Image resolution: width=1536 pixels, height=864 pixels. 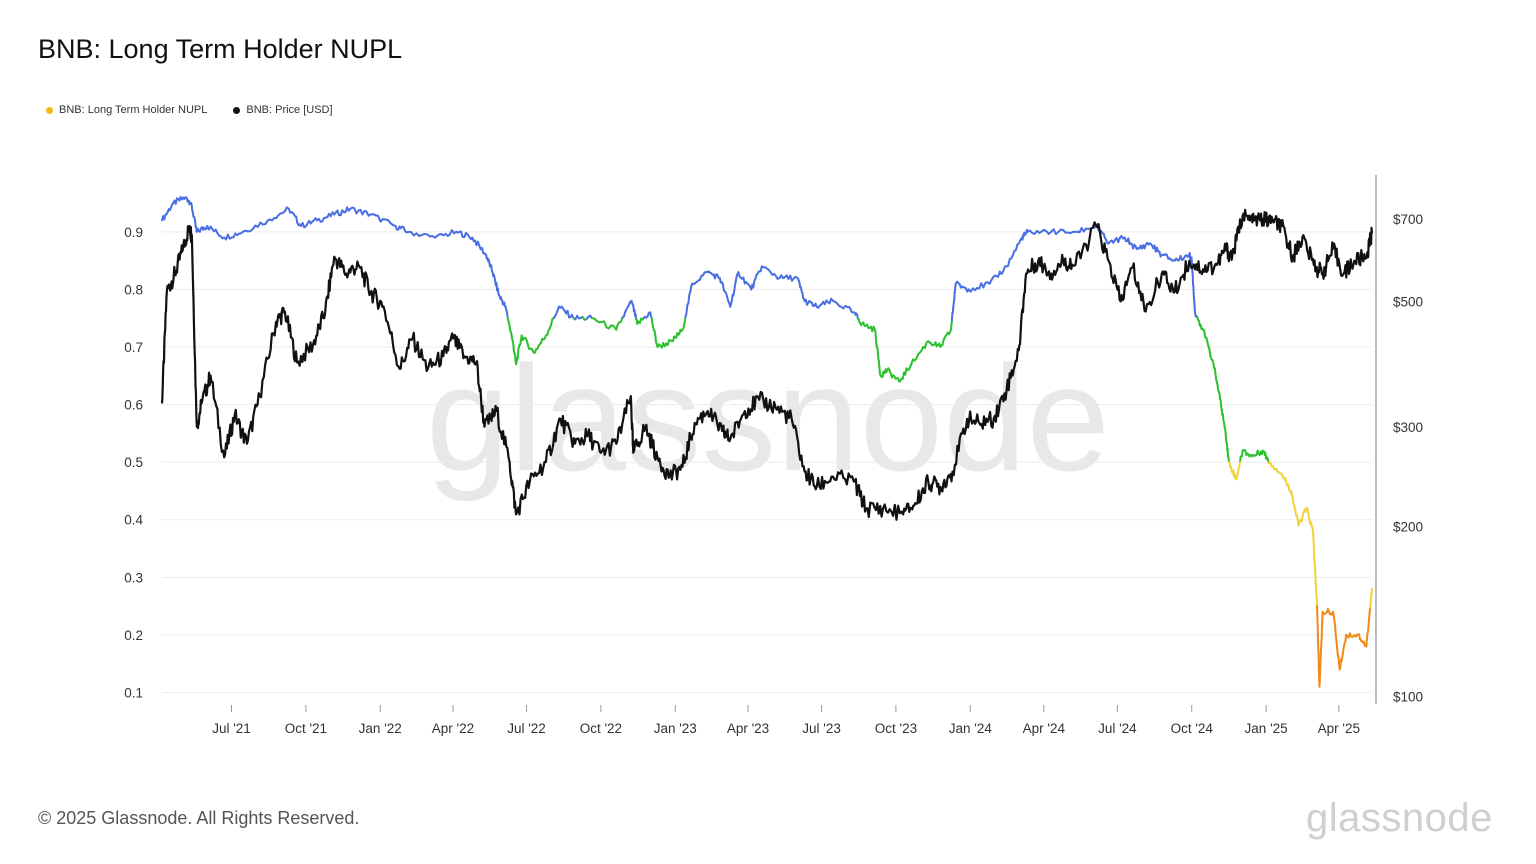 What do you see at coordinates (821, 728) in the screenshot?
I see `x-tick-label: Jul '23` at bounding box center [821, 728].